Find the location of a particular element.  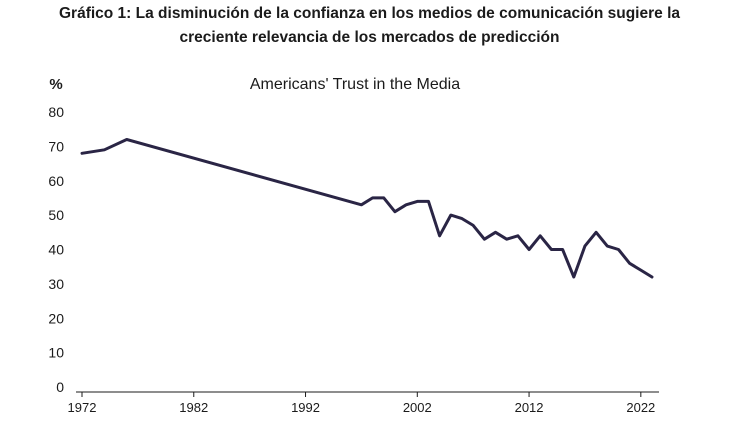

y-tick-label: 40 is located at coordinates (56, 250).